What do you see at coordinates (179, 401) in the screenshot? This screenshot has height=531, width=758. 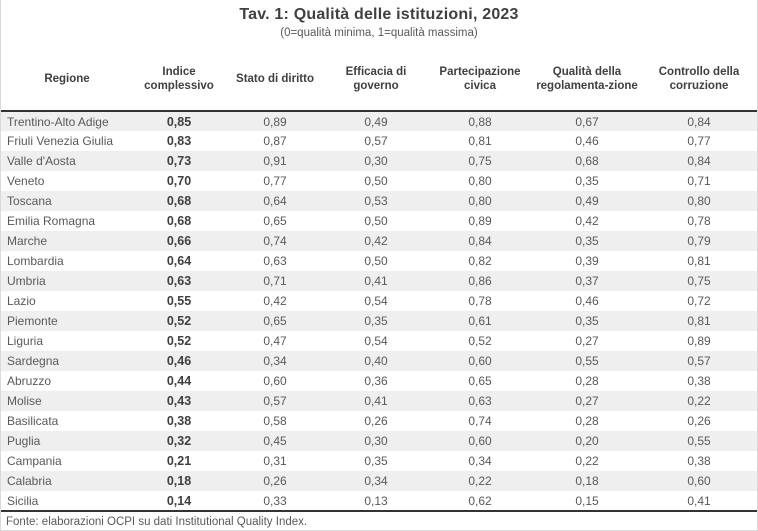 I see `value-cell: 0,43` at bounding box center [179, 401].